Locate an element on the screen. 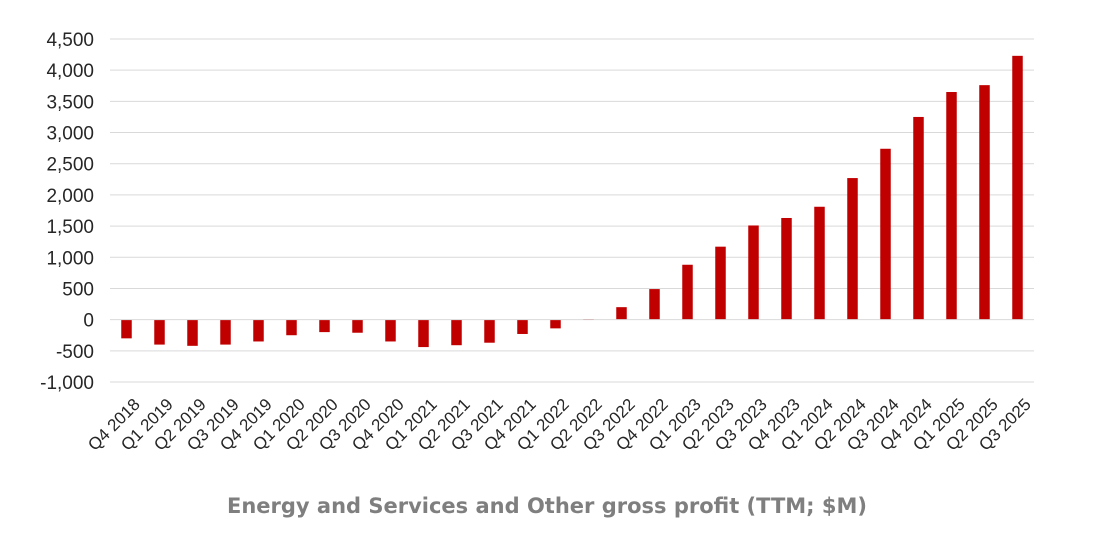  y-tick-label: 2,500 is located at coordinates (70, 165).